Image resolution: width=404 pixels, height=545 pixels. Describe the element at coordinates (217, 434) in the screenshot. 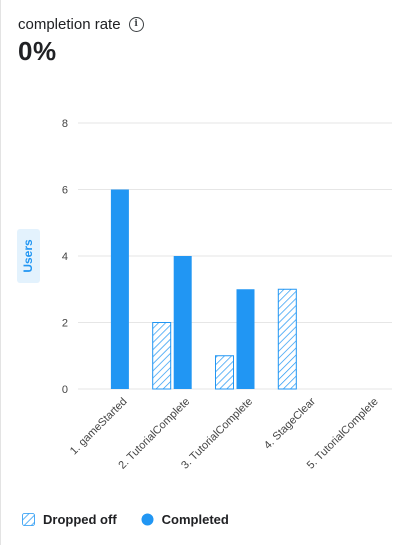

I see `x-tick-label: 3. TutorialComplete` at that location.